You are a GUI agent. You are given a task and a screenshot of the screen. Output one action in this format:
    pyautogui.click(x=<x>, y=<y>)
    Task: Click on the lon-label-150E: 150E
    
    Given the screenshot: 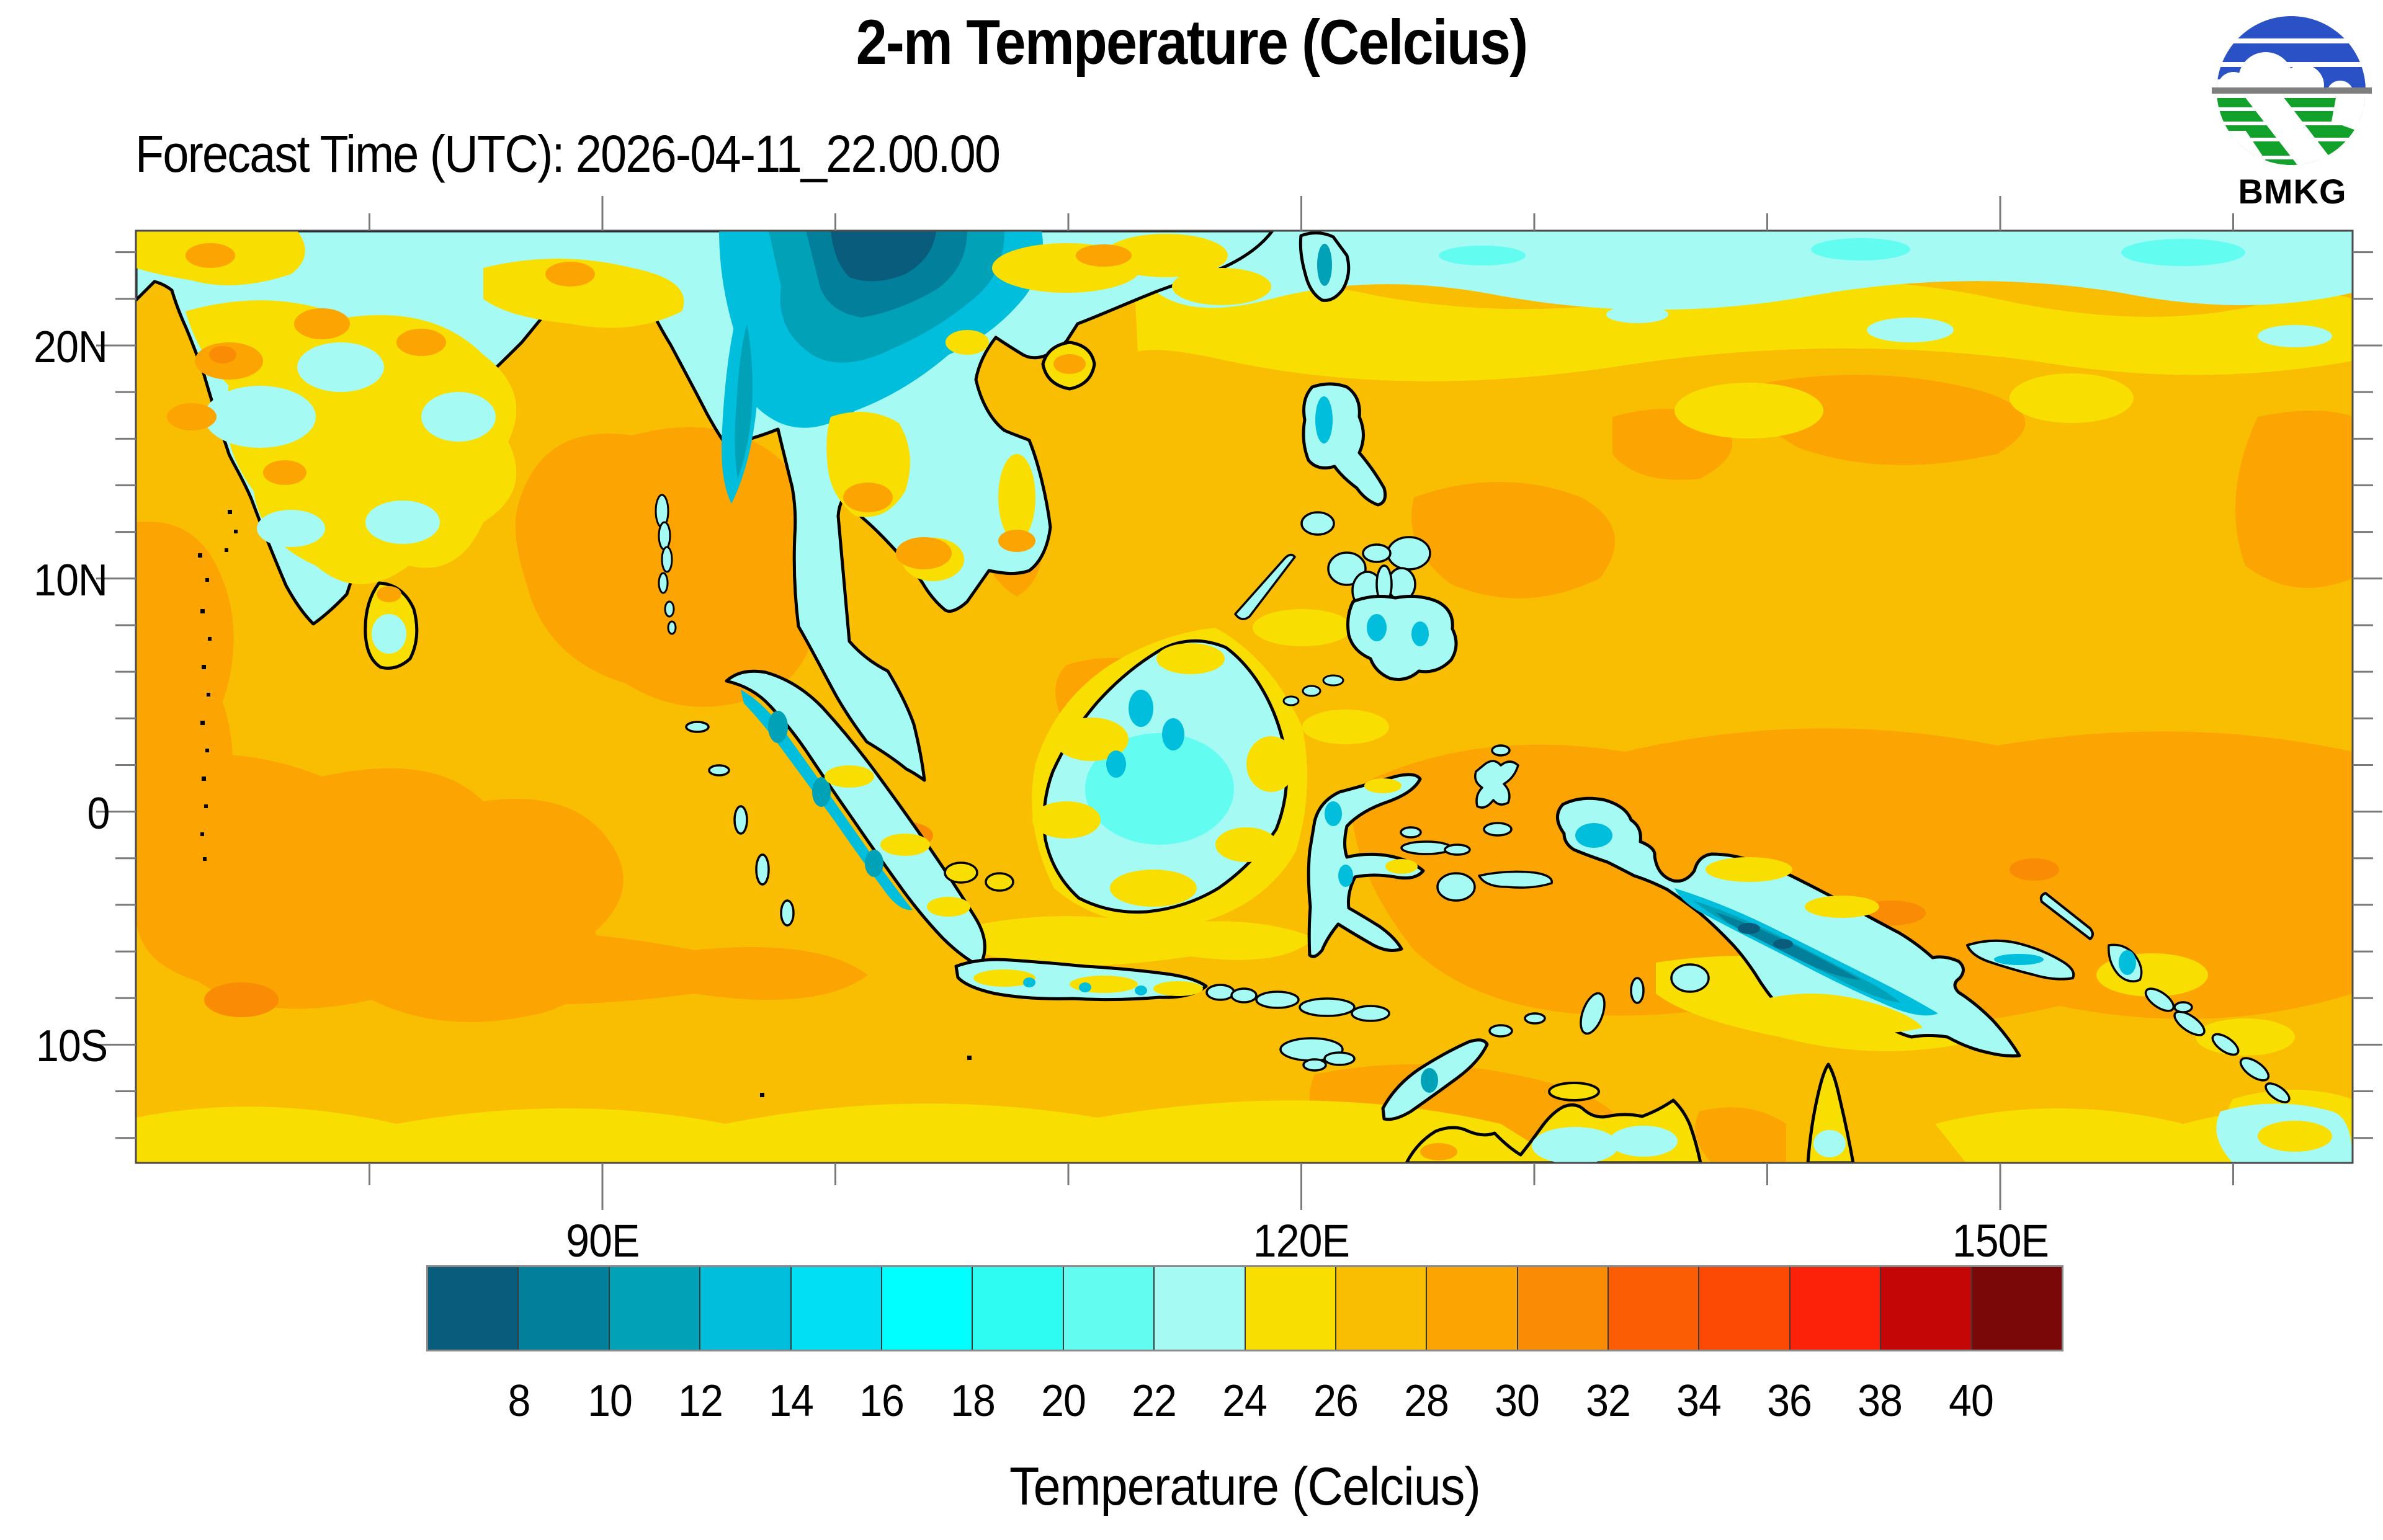 What is the action you would take?
    pyautogui.click(x=2000, y=1241)
    